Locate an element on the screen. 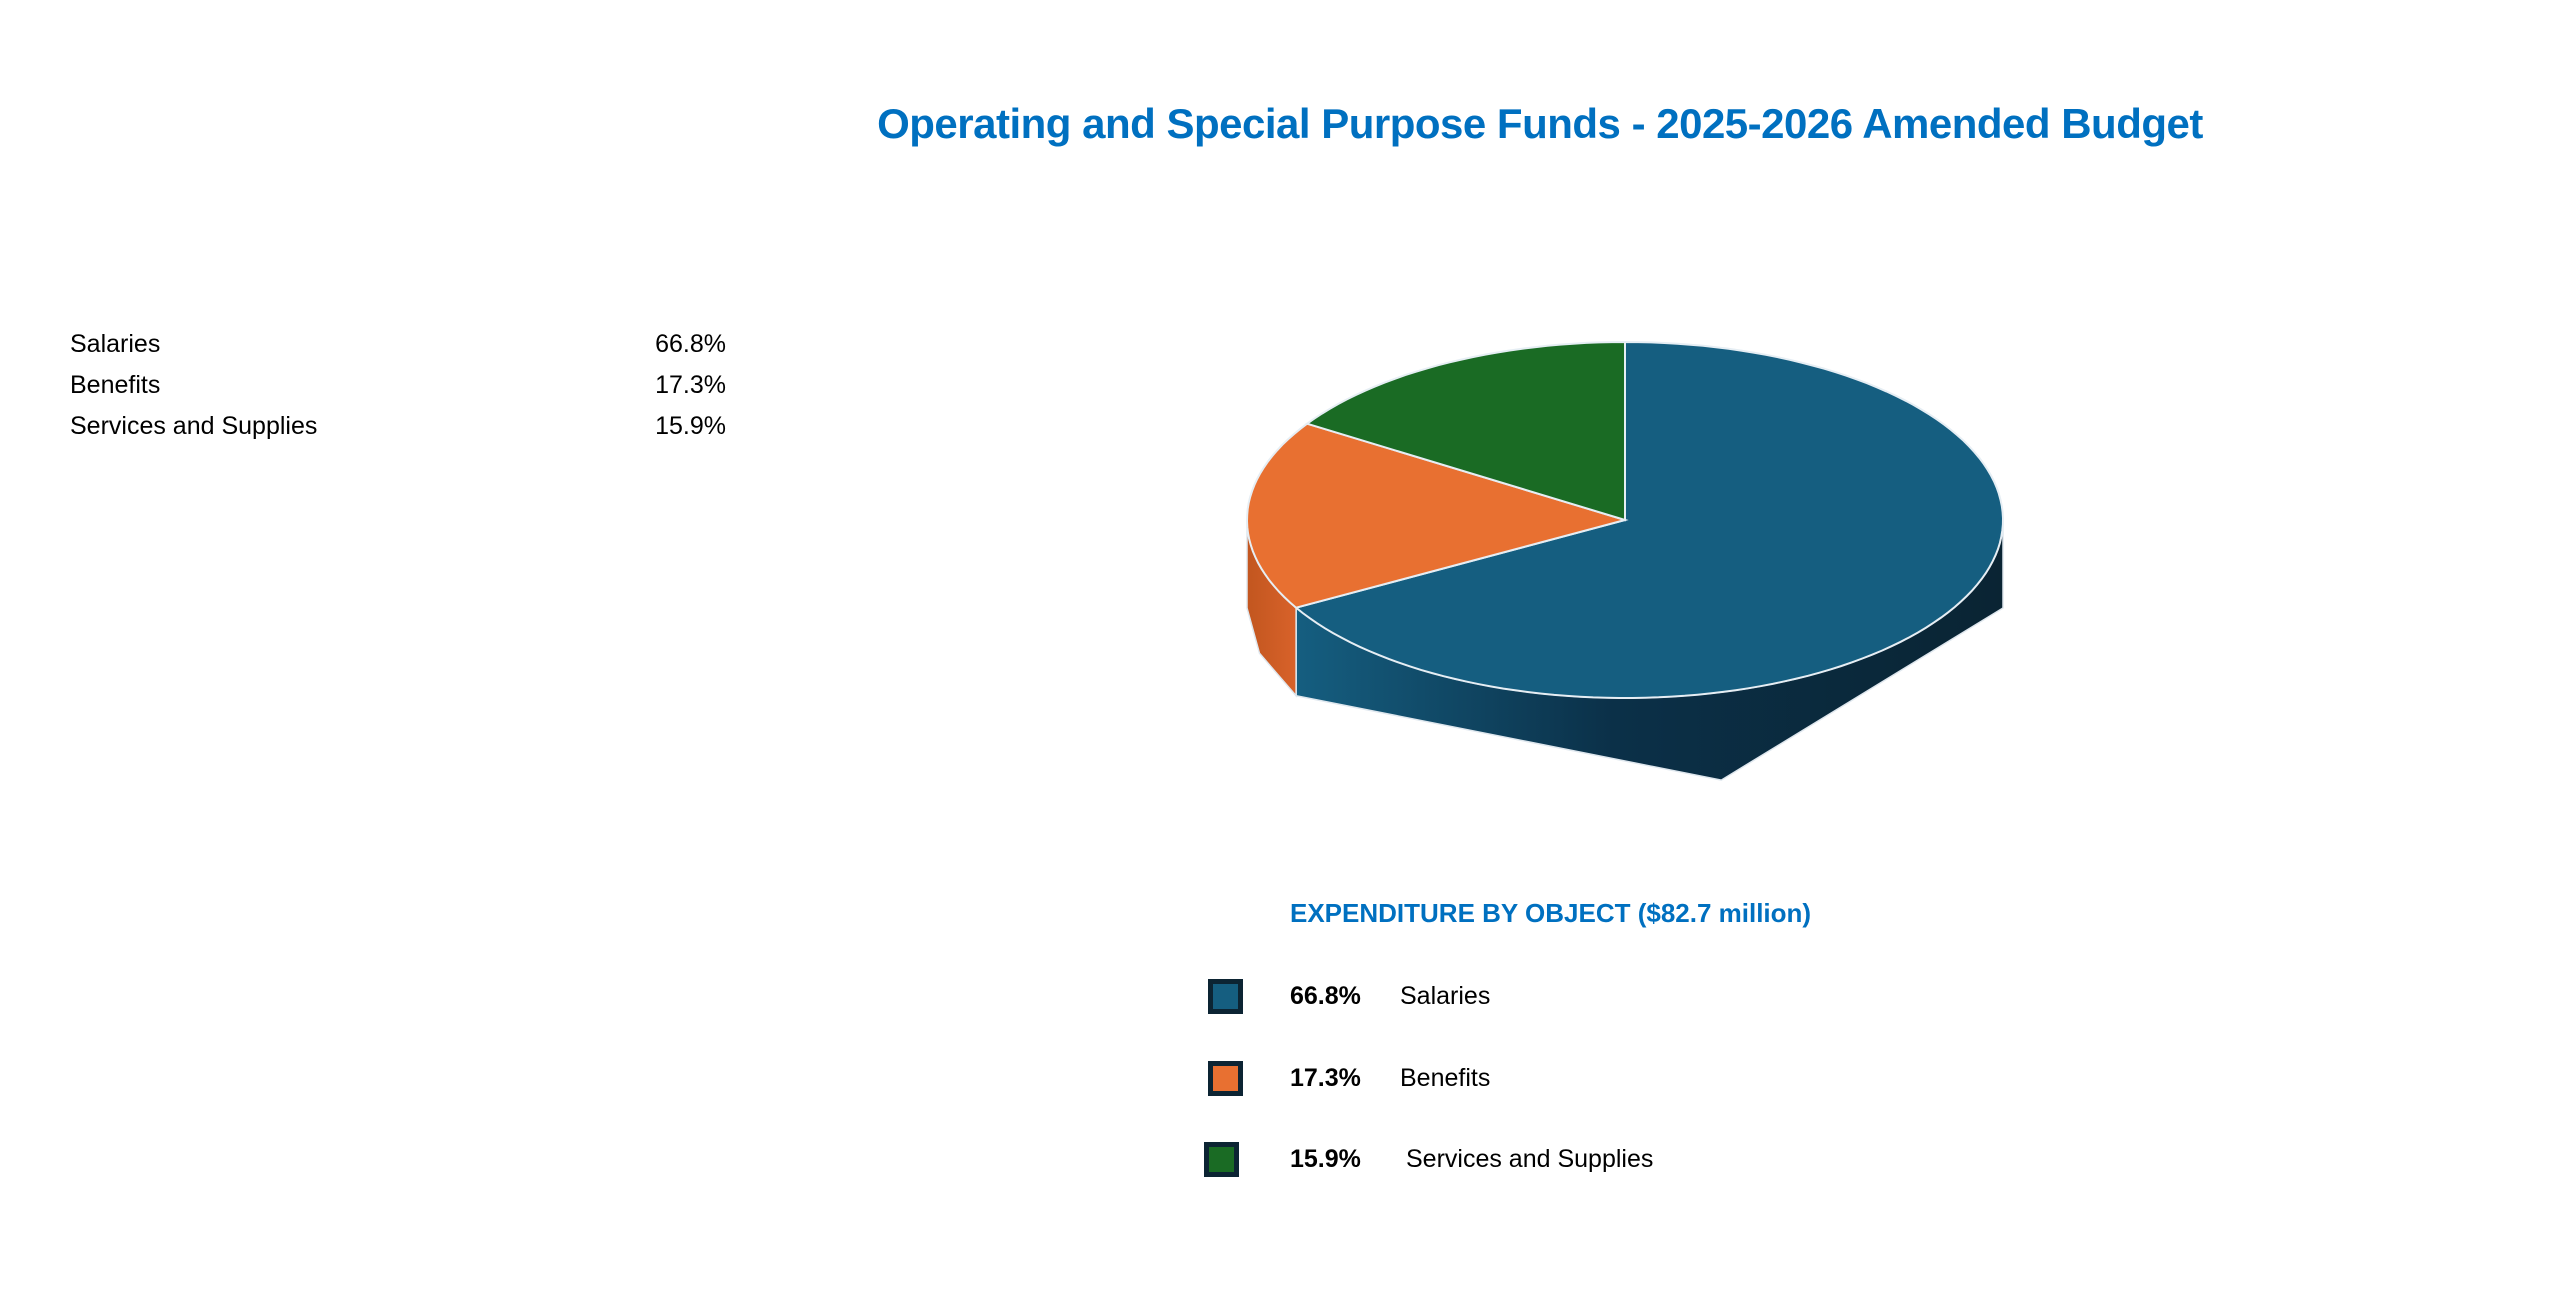  legend-value: 66.8% is located at coordinates (1325, 995).